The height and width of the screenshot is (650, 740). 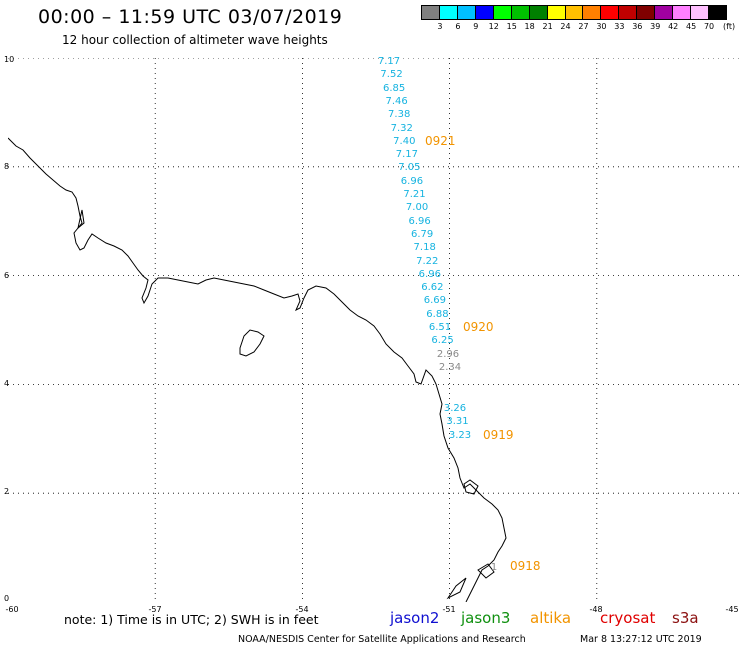 What do you see at coordinates (7, 491) in the screenshot?
I see `lat-label: 2` at bounding box center [7, 491].